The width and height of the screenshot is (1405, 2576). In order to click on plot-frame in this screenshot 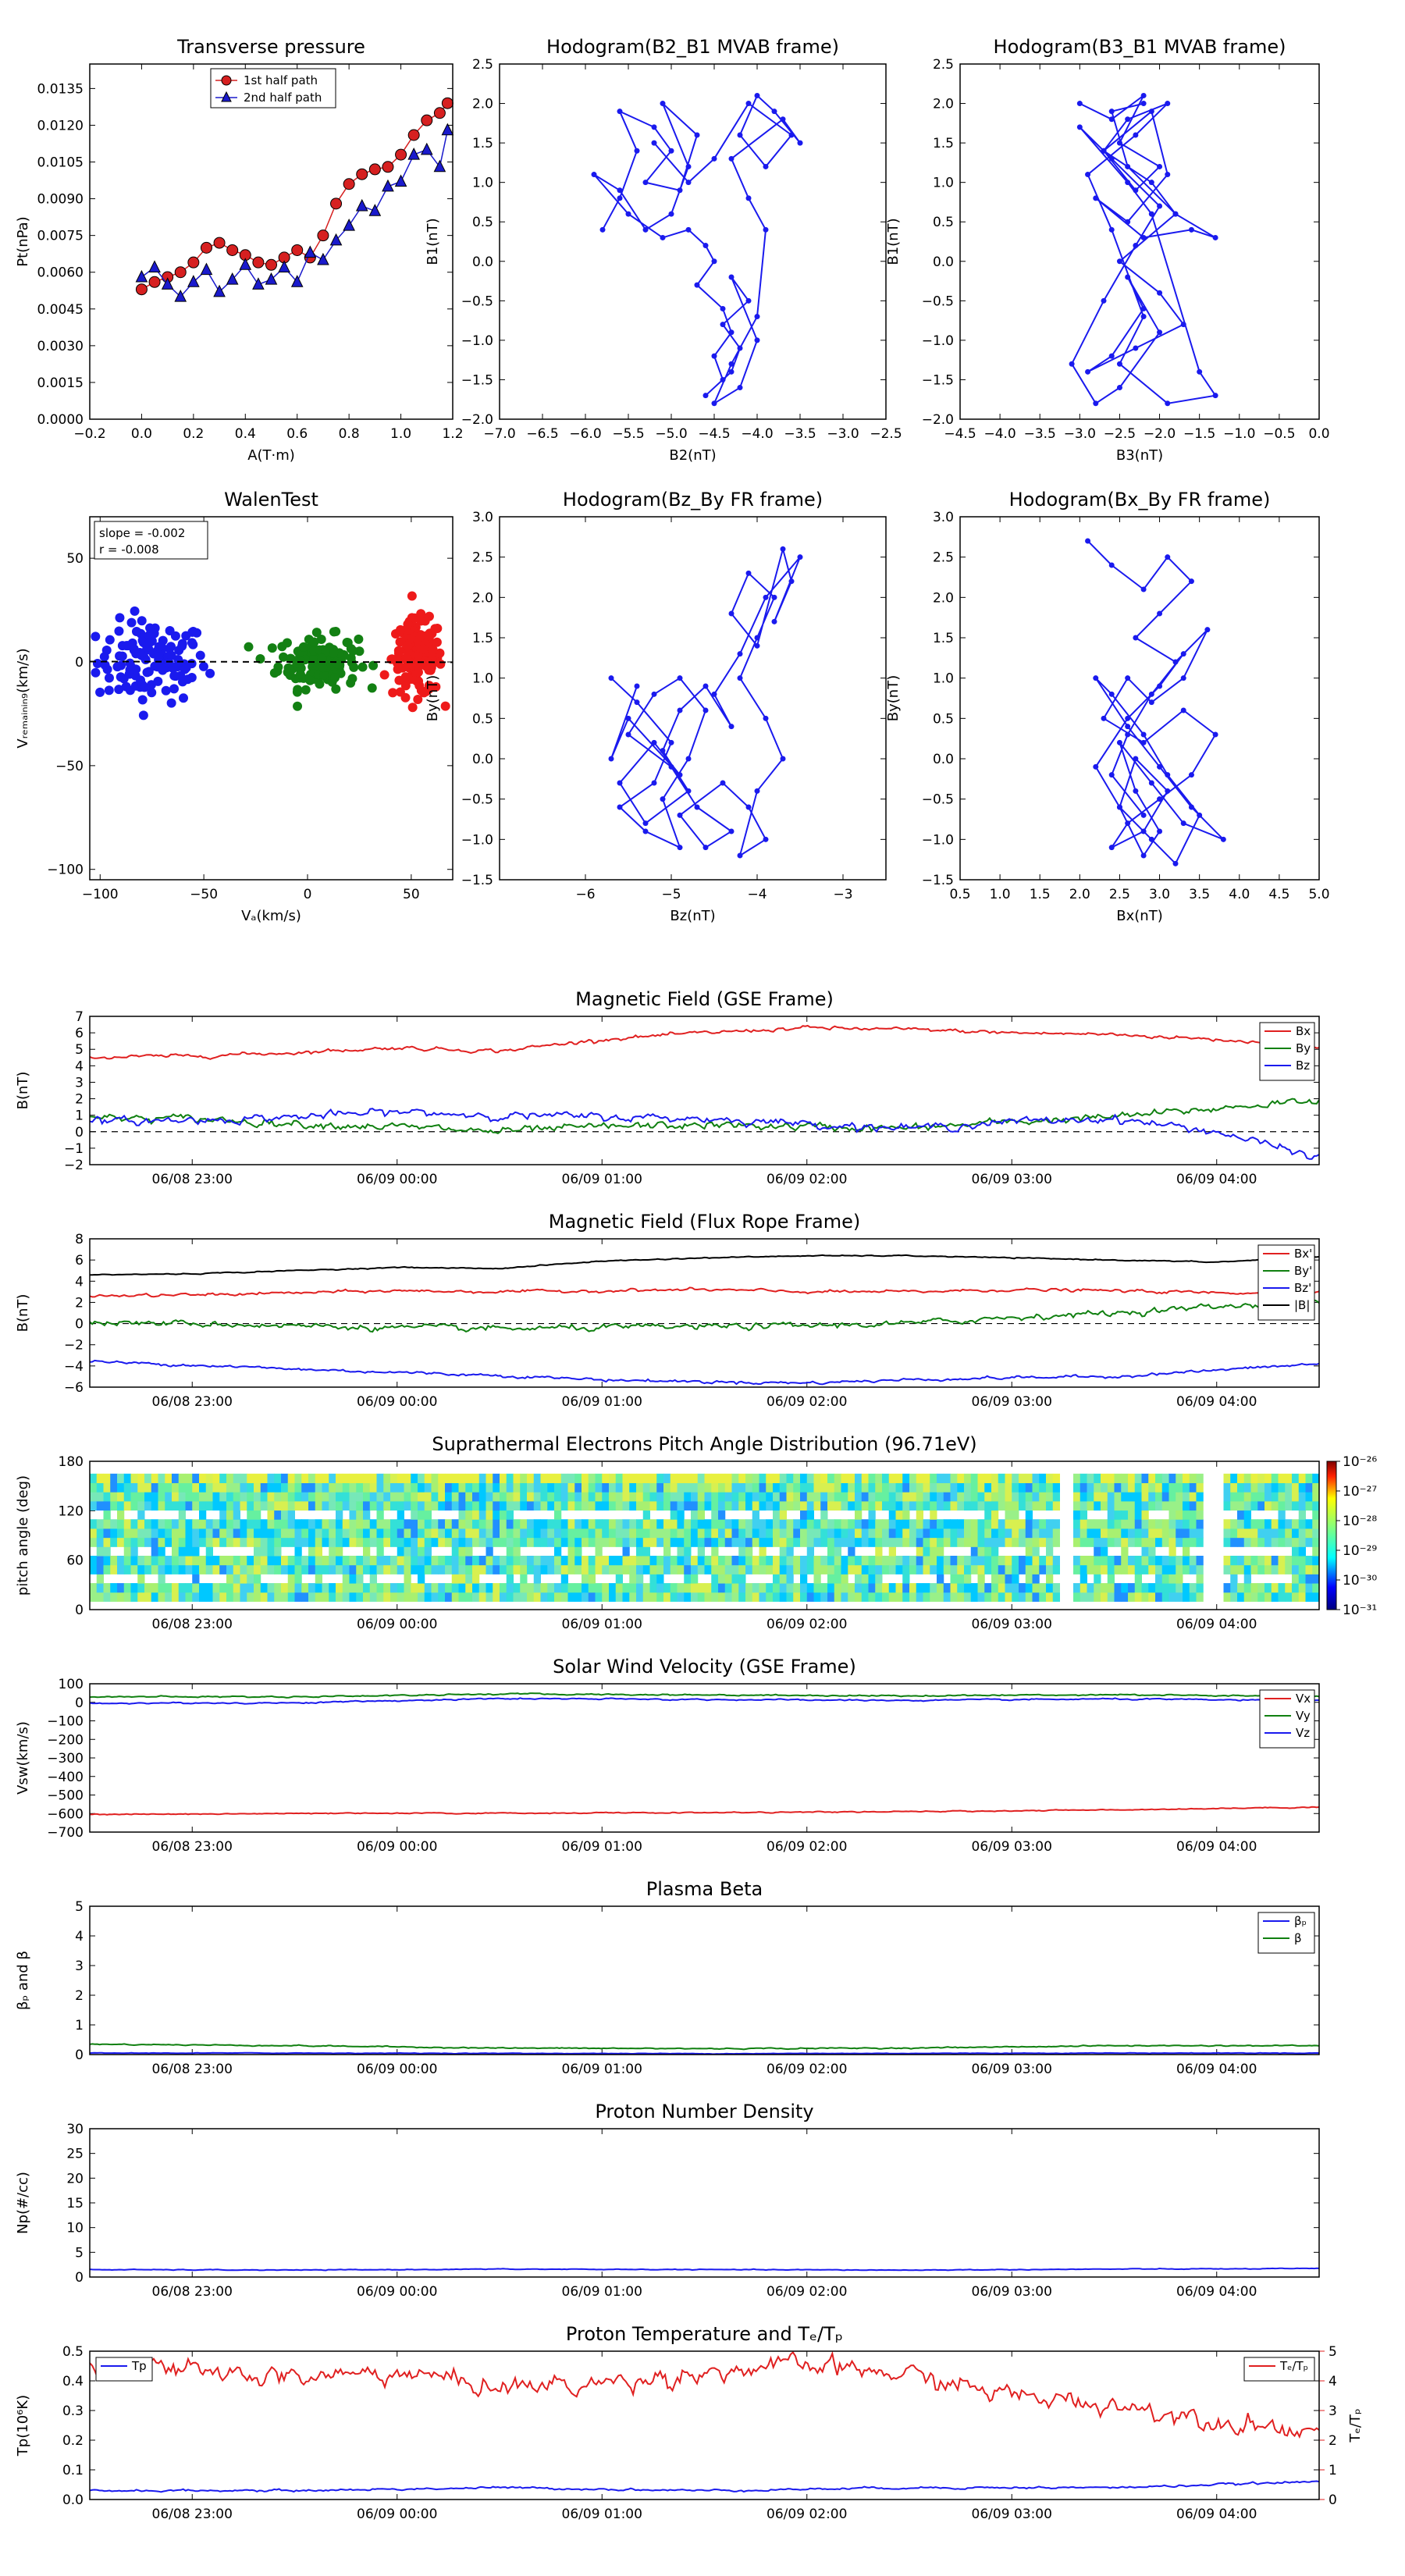, I will do `click(693, 698)`.